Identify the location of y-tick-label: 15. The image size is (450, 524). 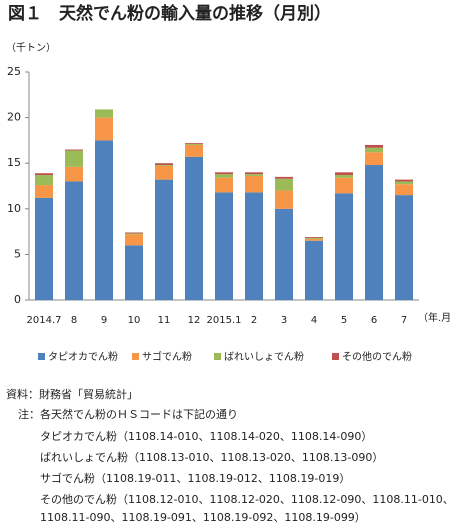
(14, 162).